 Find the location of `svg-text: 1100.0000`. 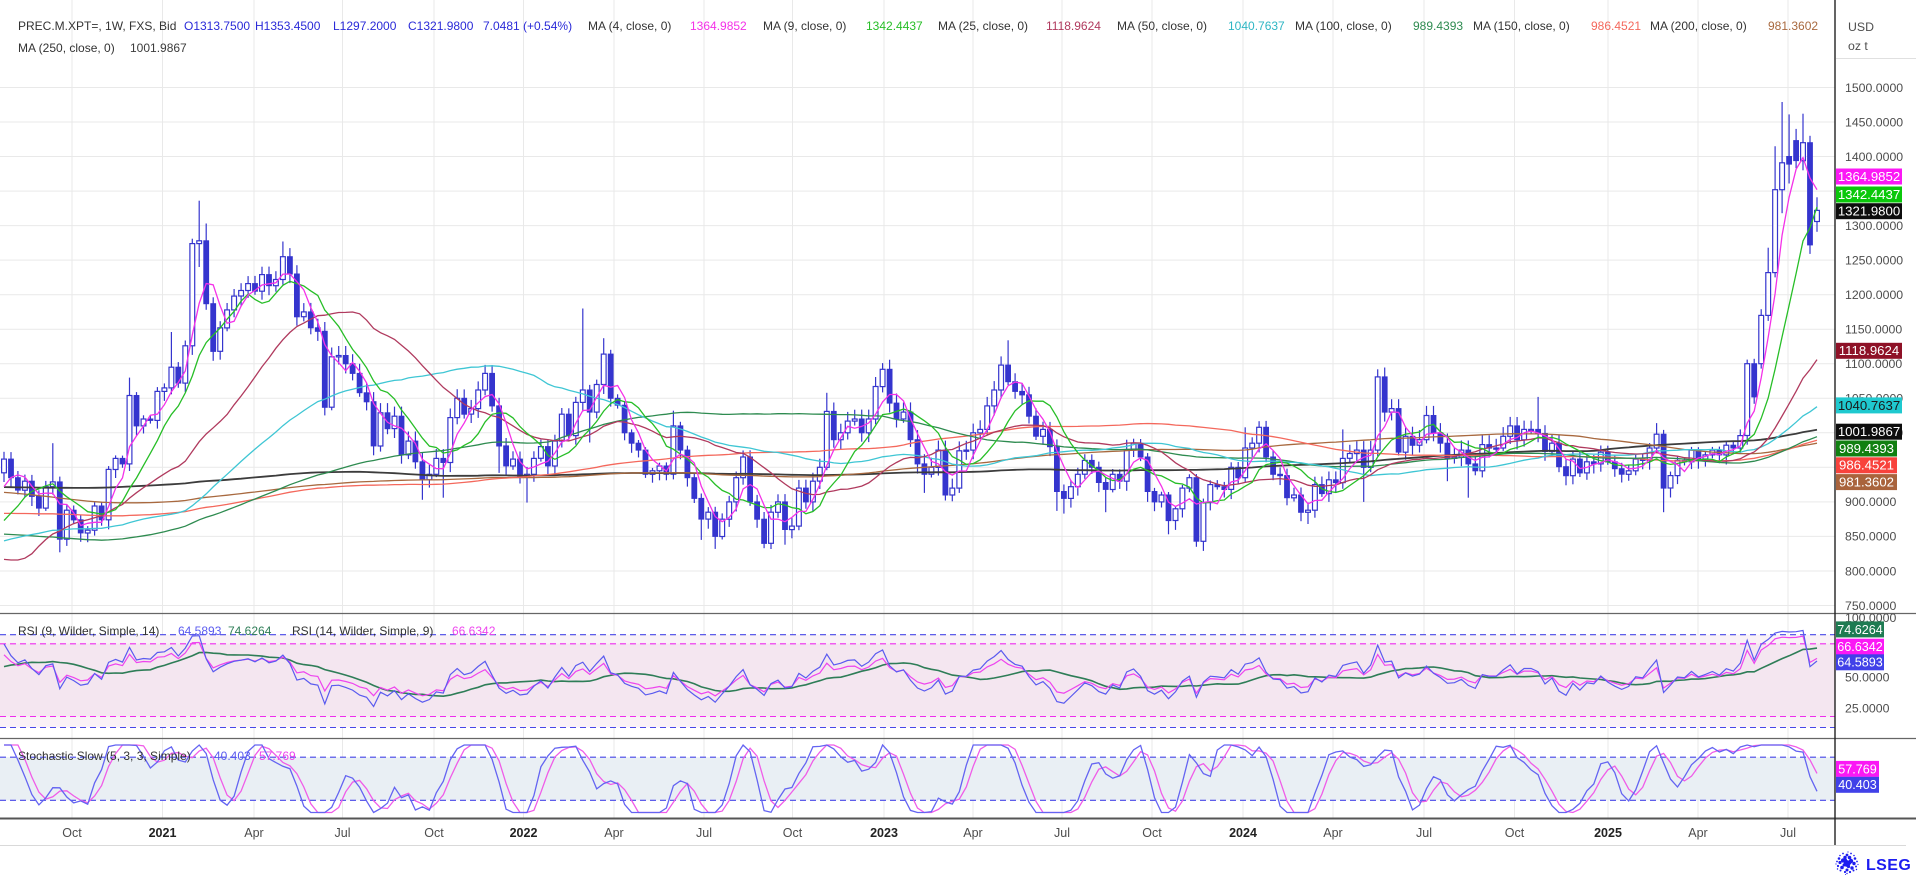

svg-text: 1100.0000 is located at coordinates (1873, 364).